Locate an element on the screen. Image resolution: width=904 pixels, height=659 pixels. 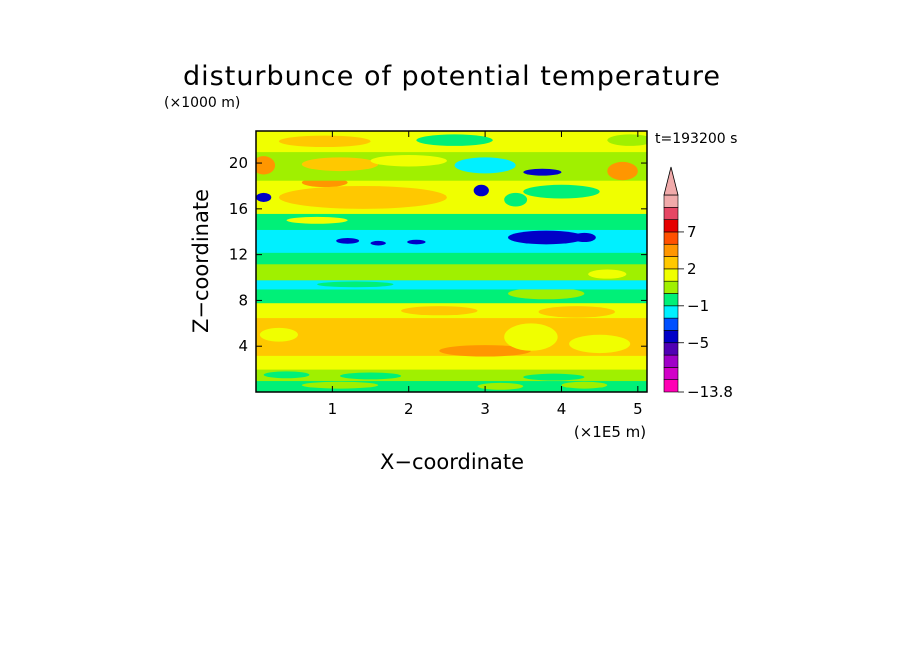
x-tick-label: 3 is located at coordinates (485, 409).